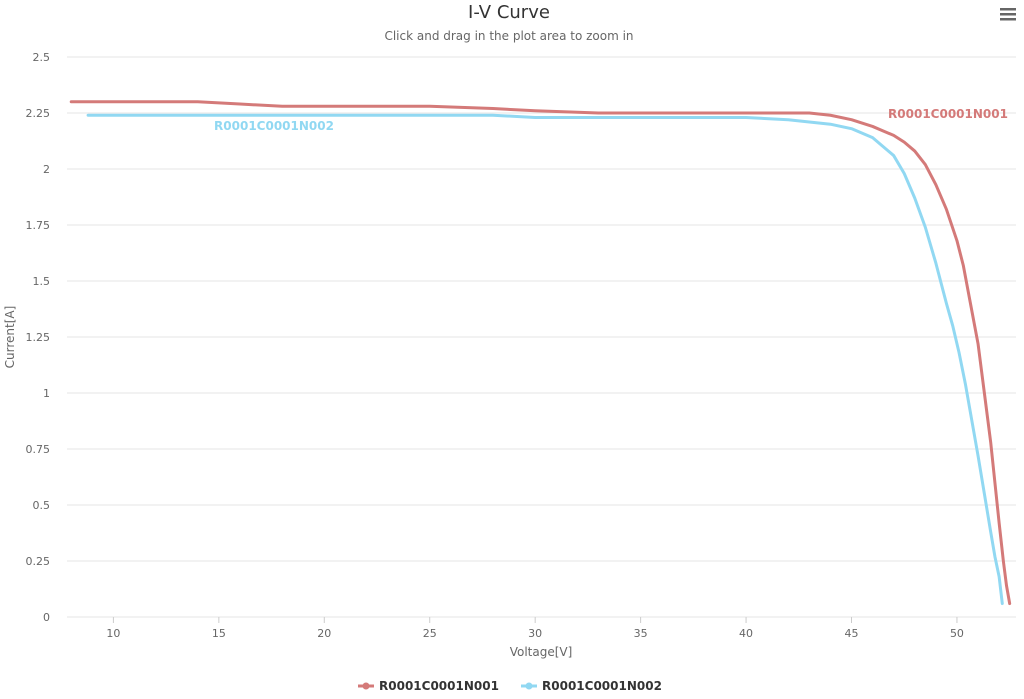  I want to click on y-tick-label: 1, so click(46, 393).